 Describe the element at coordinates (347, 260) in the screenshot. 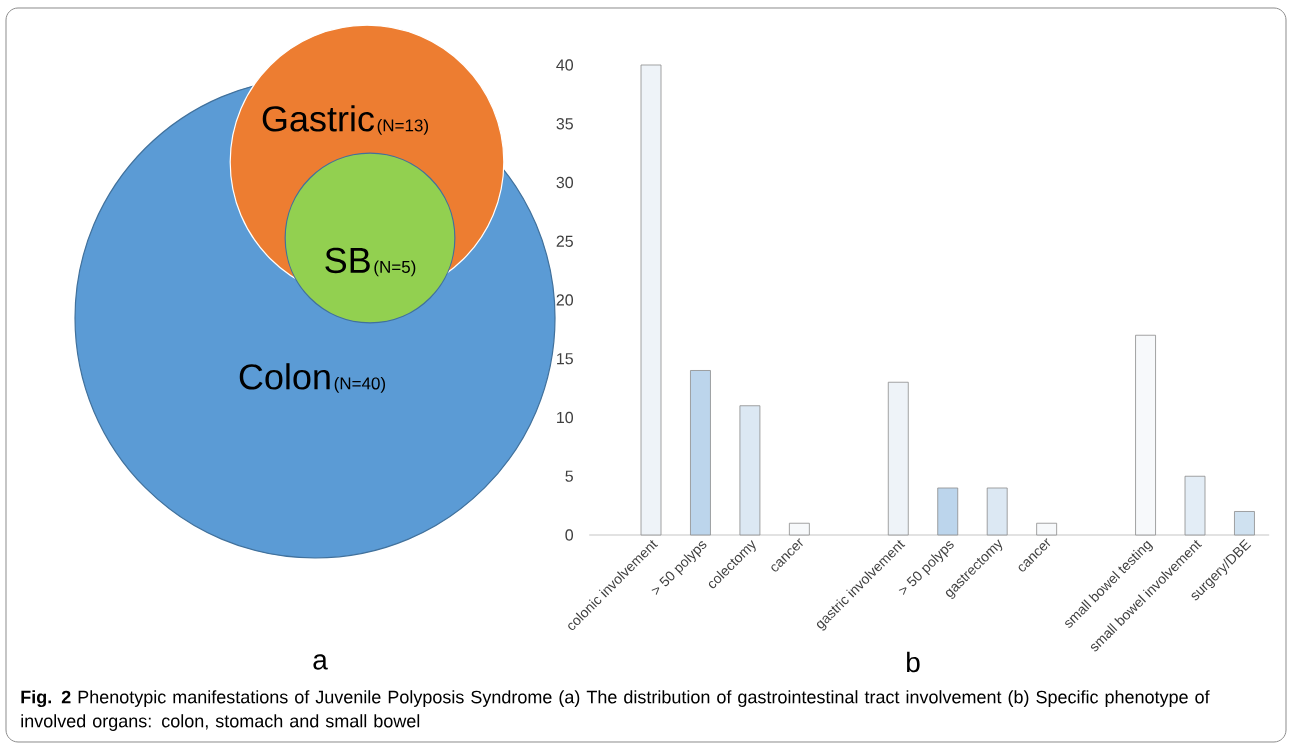

I see `category-label: SB` at that location.